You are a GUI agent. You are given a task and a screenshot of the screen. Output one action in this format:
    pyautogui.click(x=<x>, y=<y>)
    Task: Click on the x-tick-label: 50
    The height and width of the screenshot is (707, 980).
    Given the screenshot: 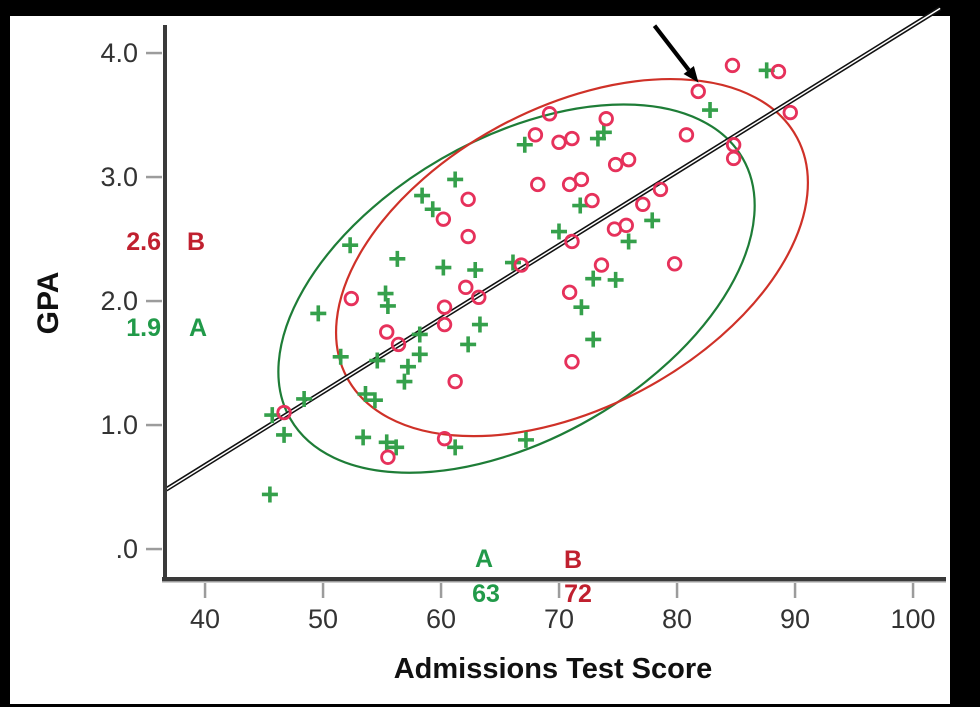 What is the action you would take?
    pyautogui.click(x=323, y=619)
    